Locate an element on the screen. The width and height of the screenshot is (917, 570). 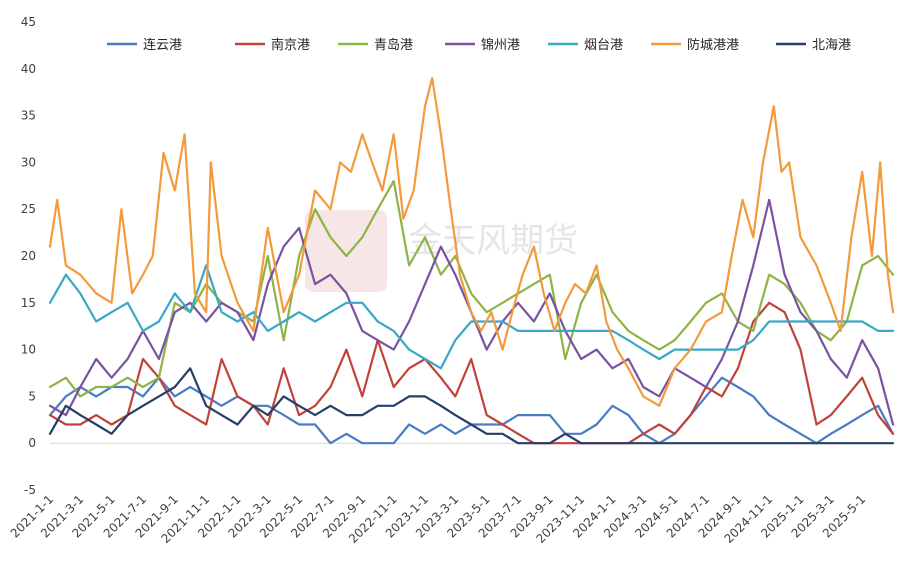
watermark: 金天风期货 is located at coordinates (441, 251).